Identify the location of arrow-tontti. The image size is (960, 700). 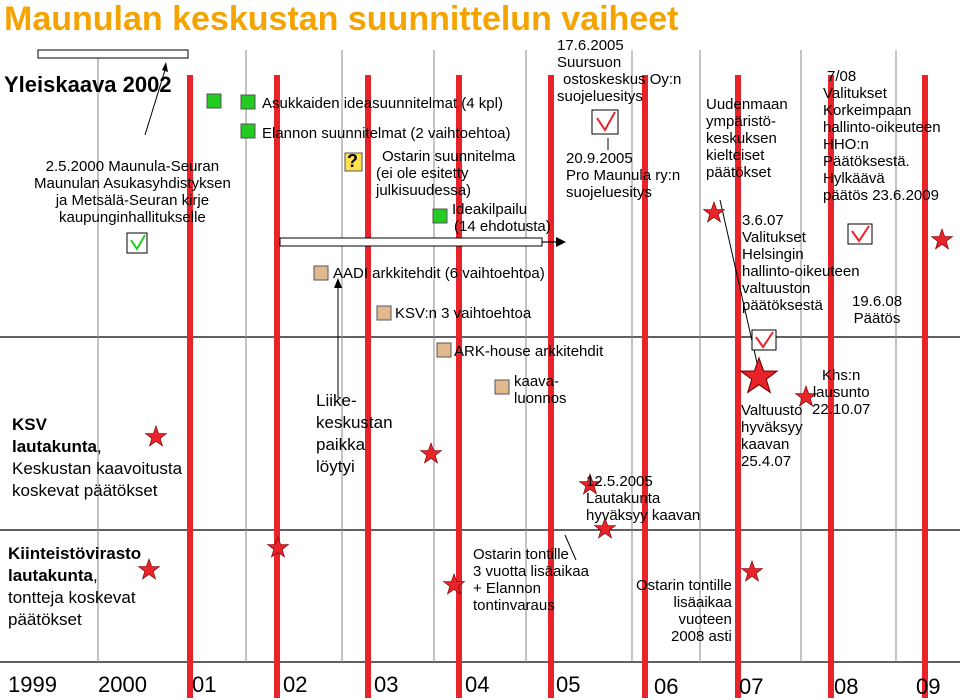
(570, 547).